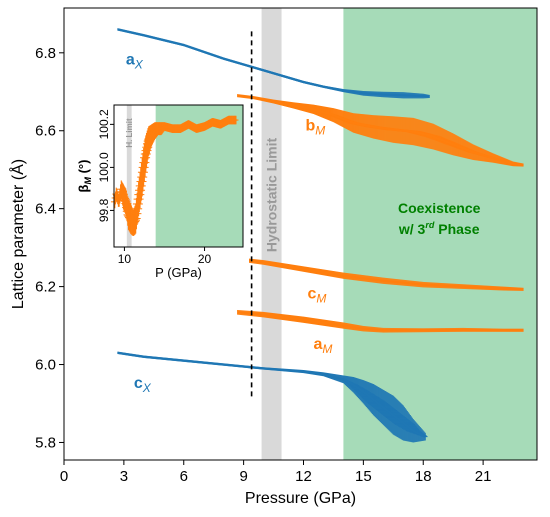  Describe the element at coordinates (45, 365) in the screenshot. I see `y-tick-label: 6.0` at that location.